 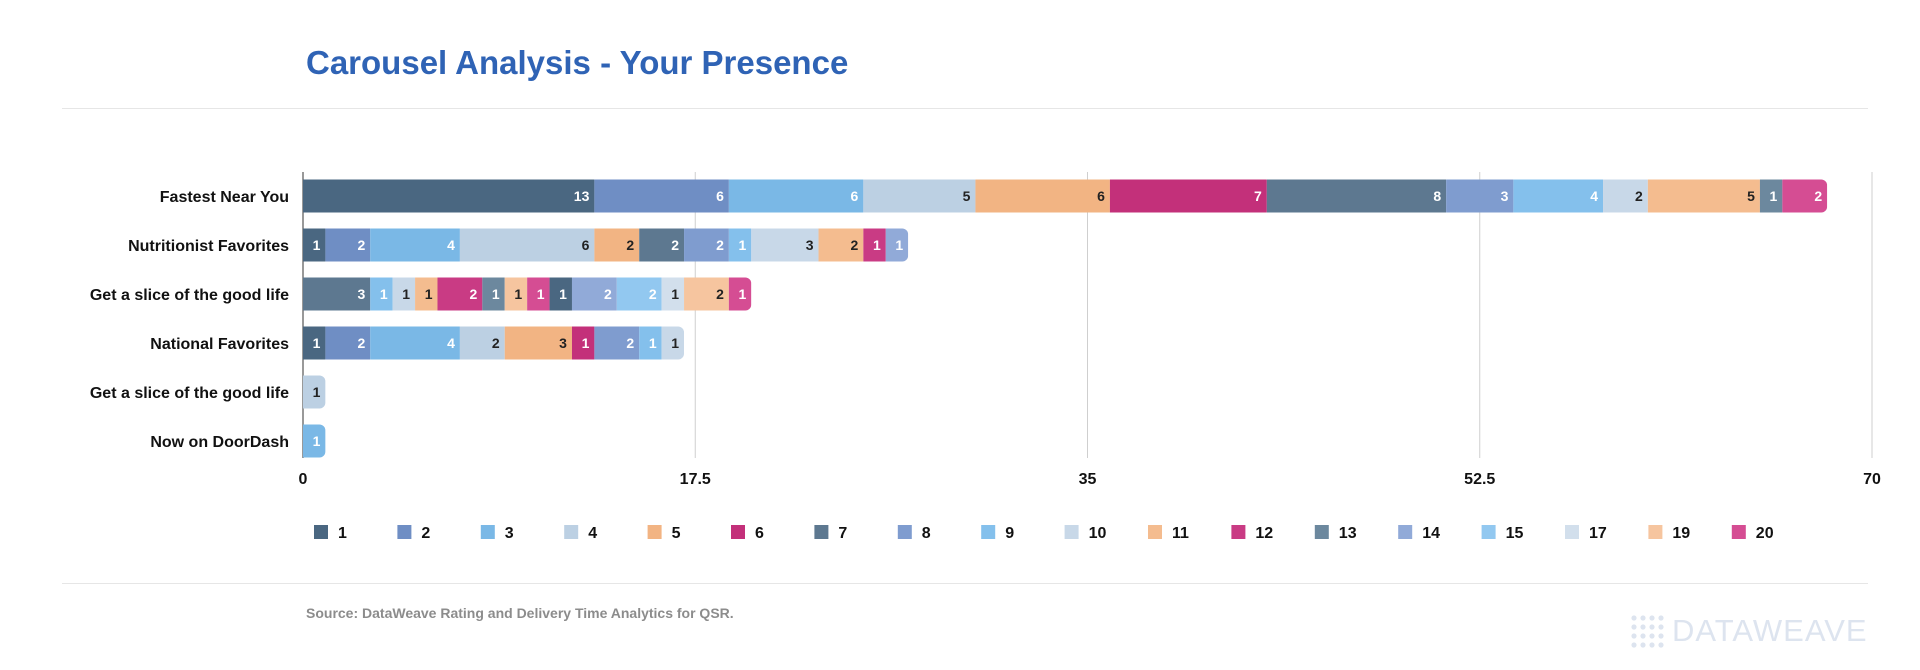 What do you see at coordinates (1258, 196) in the screenshot?
I see `data-label: 7` at bounding box center [1258, 196].